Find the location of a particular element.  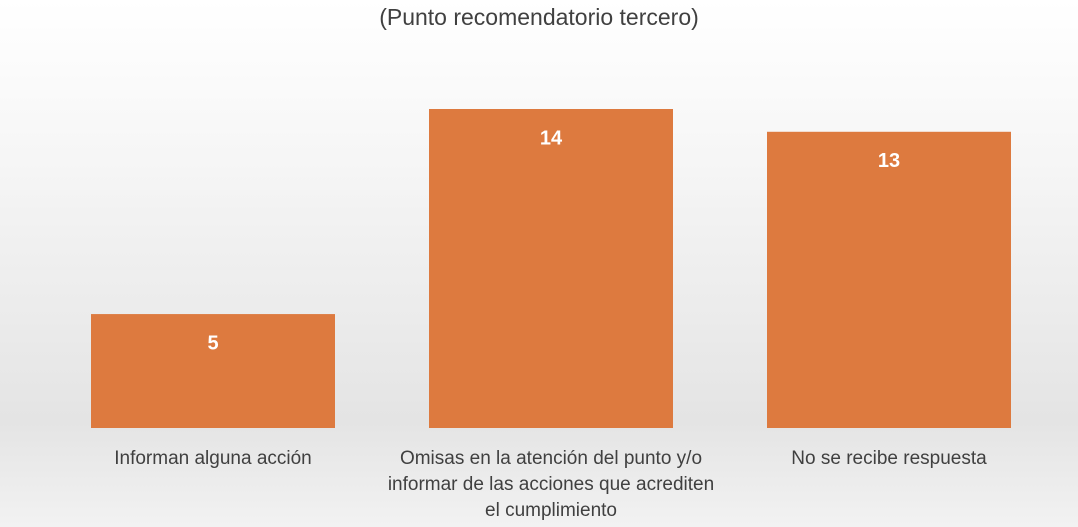

value-label: 13 is located at coordinates (889, 161).